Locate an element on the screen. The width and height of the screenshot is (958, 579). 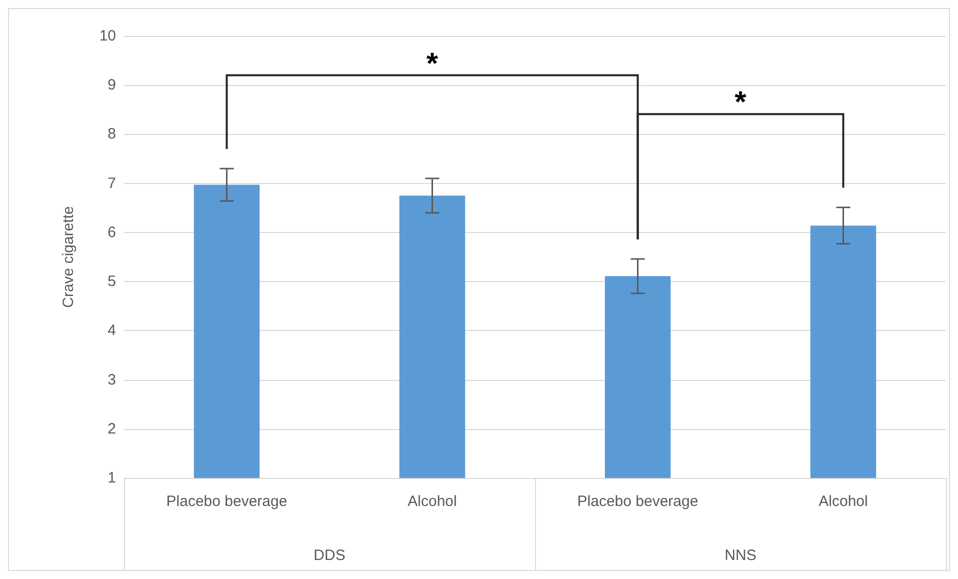
y-tick-label: 8 is located at coordinates (112, 134).